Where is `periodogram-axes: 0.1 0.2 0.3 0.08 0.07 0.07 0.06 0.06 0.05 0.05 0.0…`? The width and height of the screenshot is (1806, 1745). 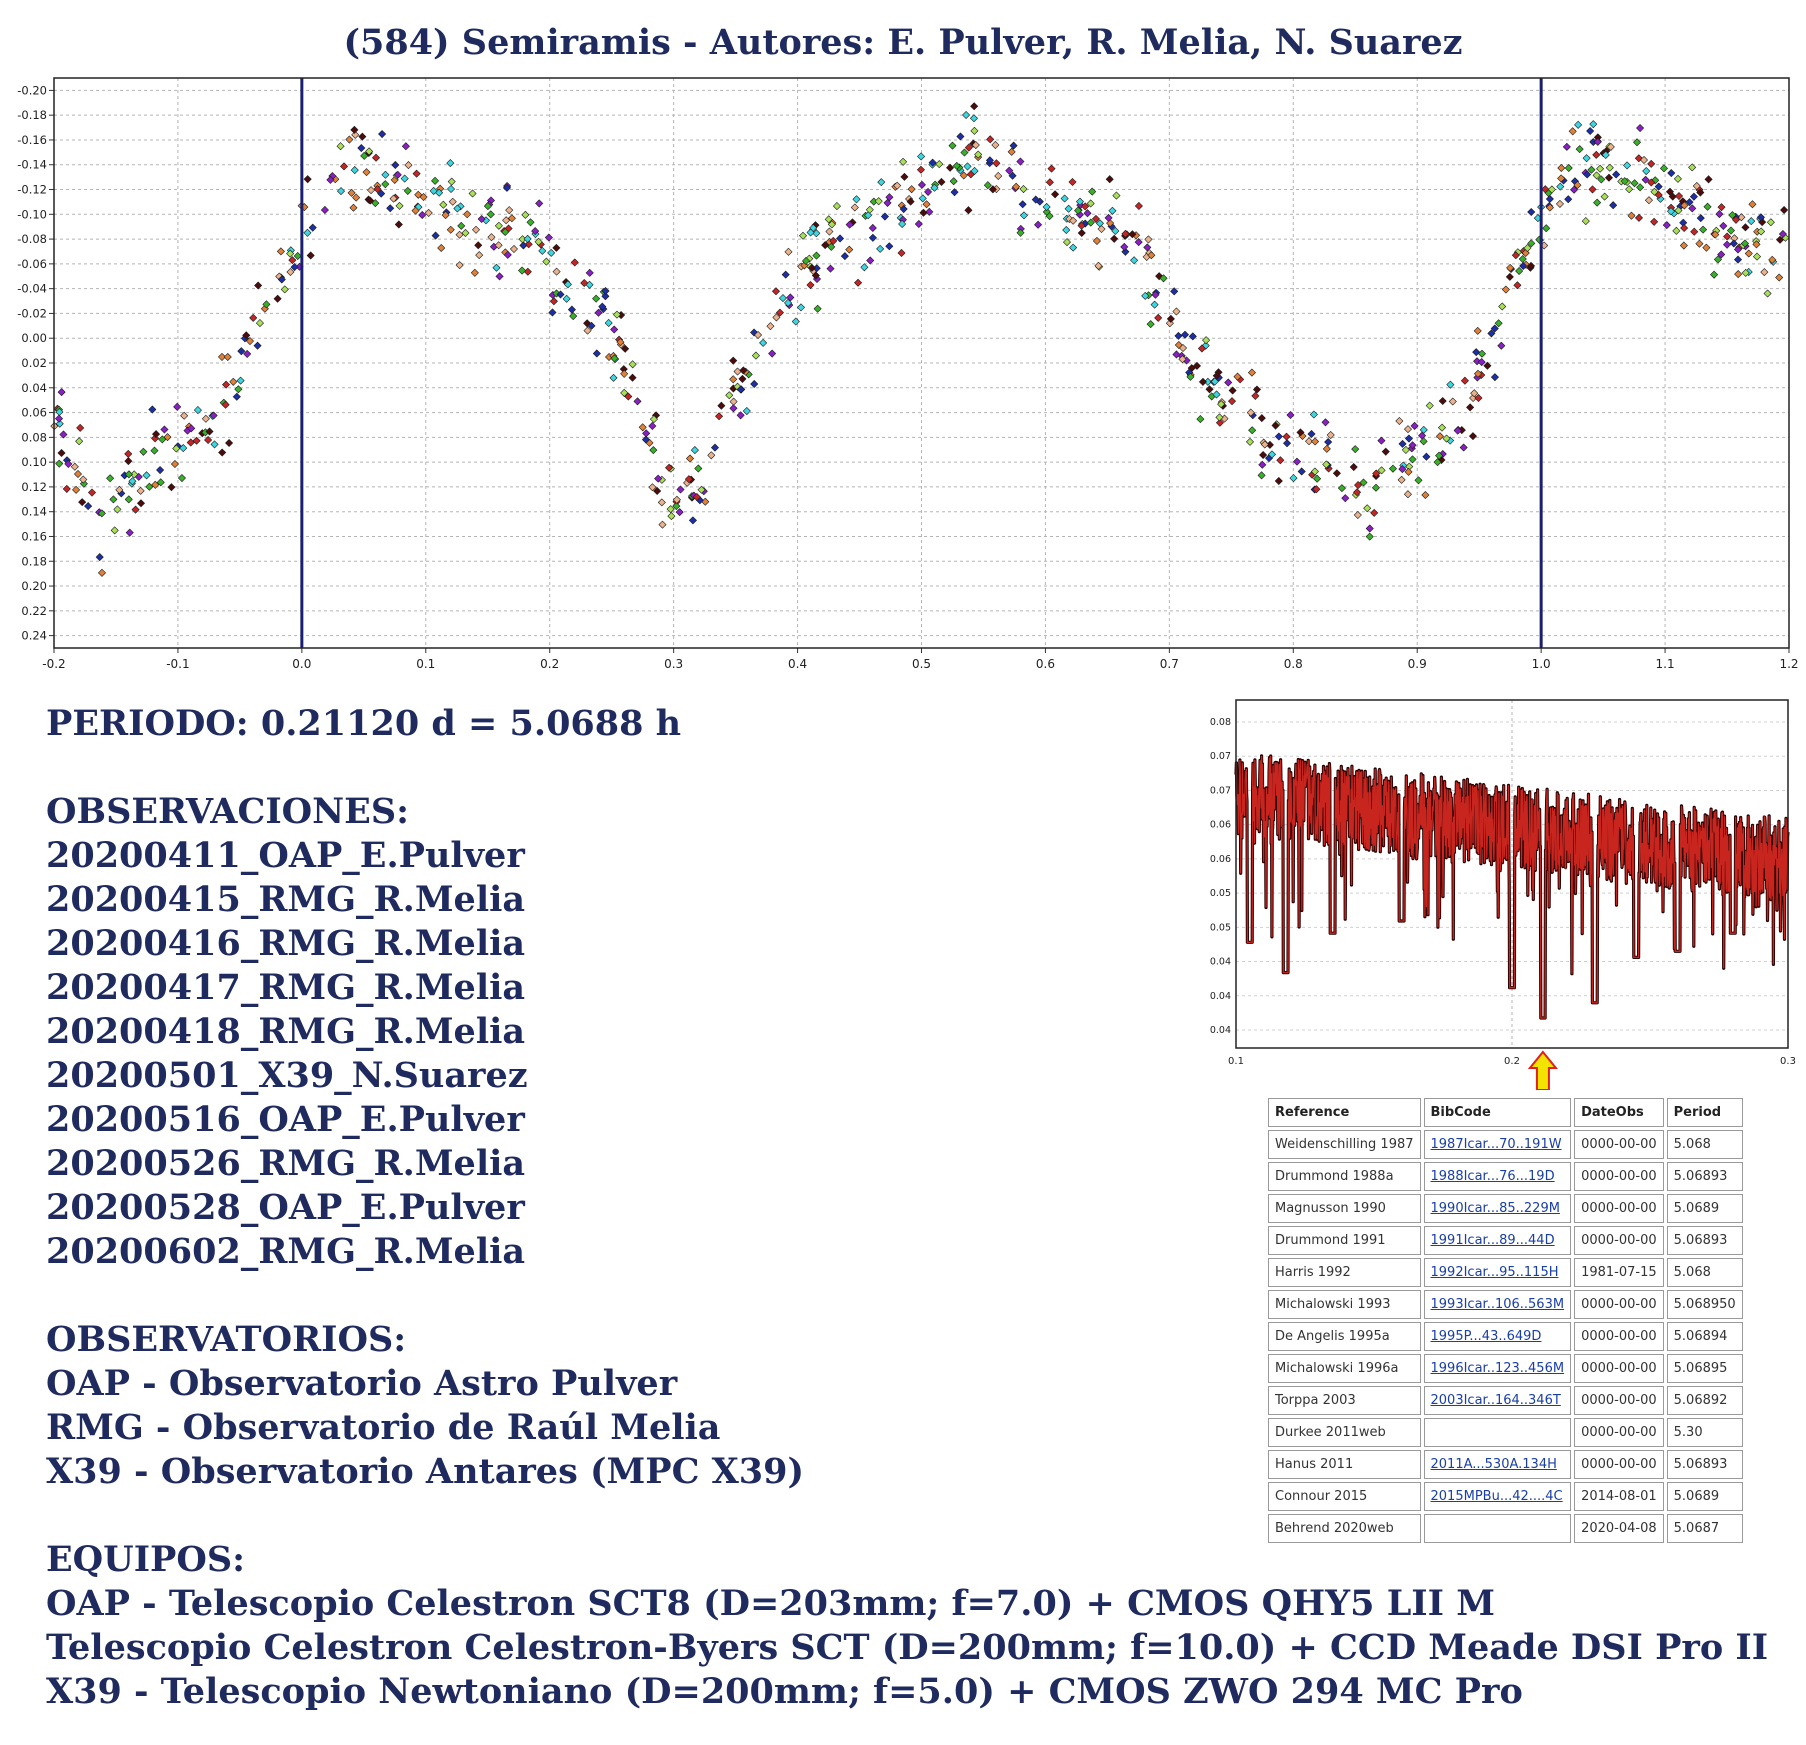 periodogram-axes: 0.1 0.2 0.3 0.08 0.07 0.07 0.06 0.06 0.05 0.05 0.0… is located at coordinates (1503, 883).